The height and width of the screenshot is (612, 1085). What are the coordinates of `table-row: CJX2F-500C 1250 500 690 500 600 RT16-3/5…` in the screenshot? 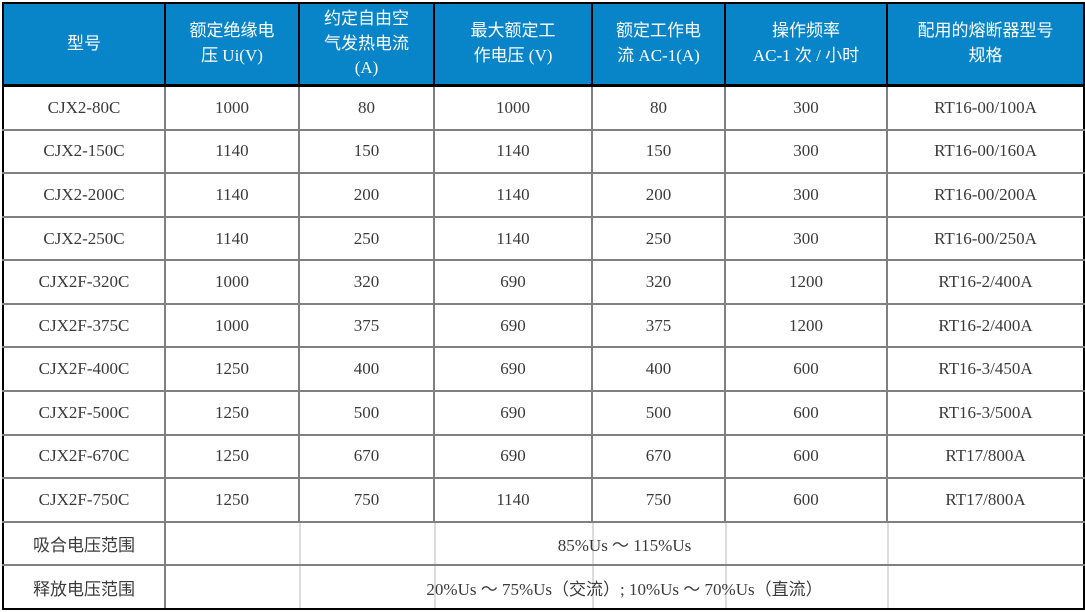 It's located at (543, 413).